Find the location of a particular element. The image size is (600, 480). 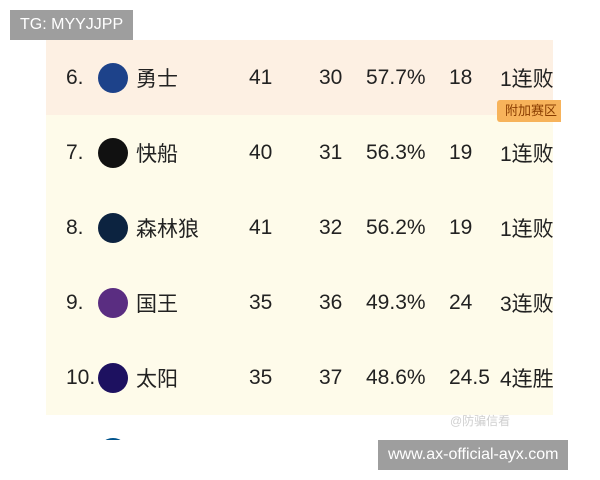

rank: 7. is located at coordinates (75, 152).